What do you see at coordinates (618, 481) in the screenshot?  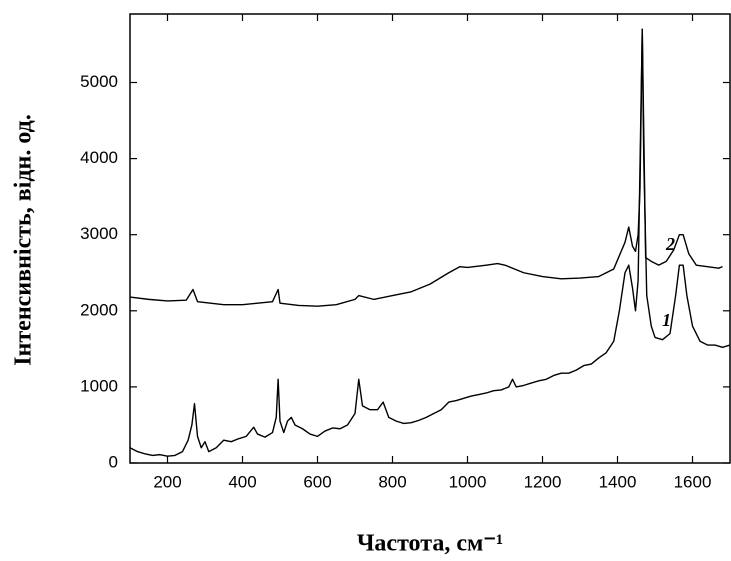 I see `x-tick-label: 1400` at bounding box center [618, 481].